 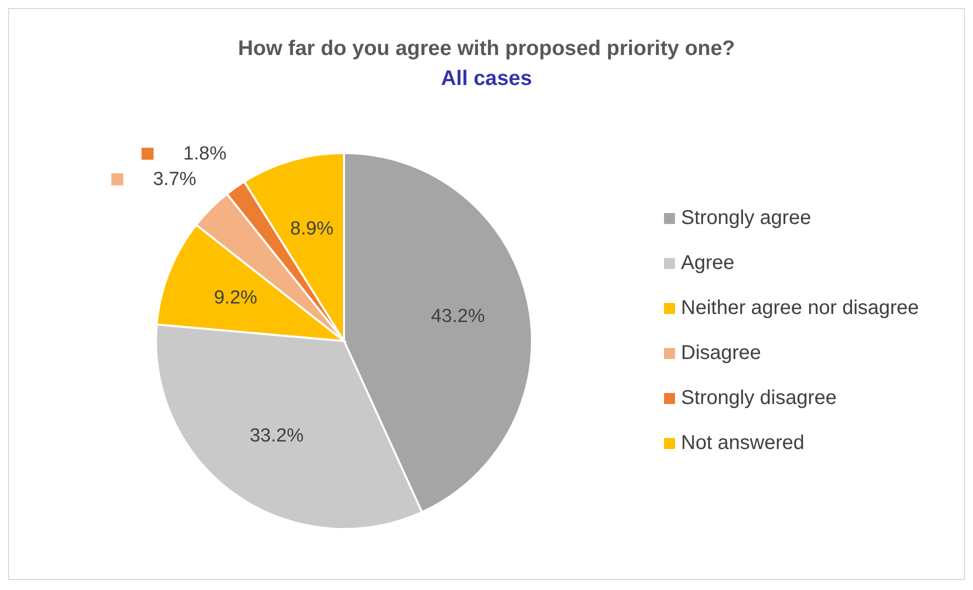 I want to click on chart-subtitle: All cases, so click(x=486, y=78).